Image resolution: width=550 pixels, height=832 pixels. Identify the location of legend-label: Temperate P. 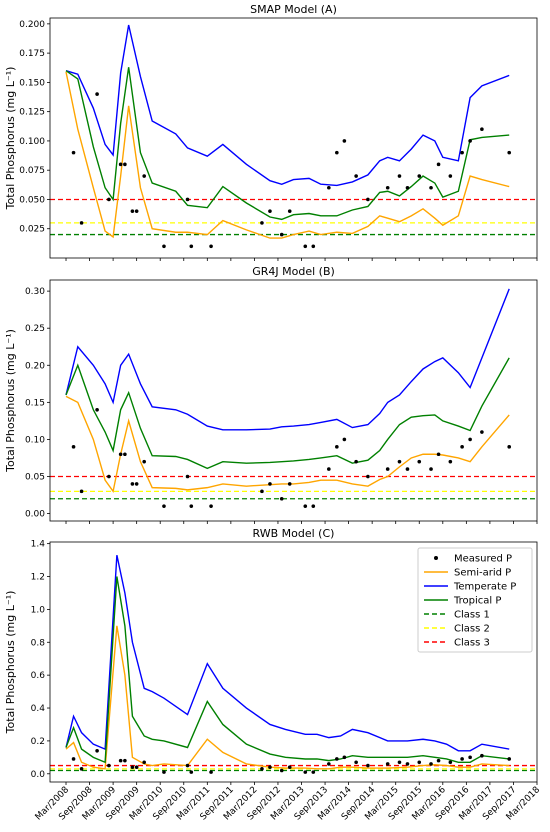
(484, 587).